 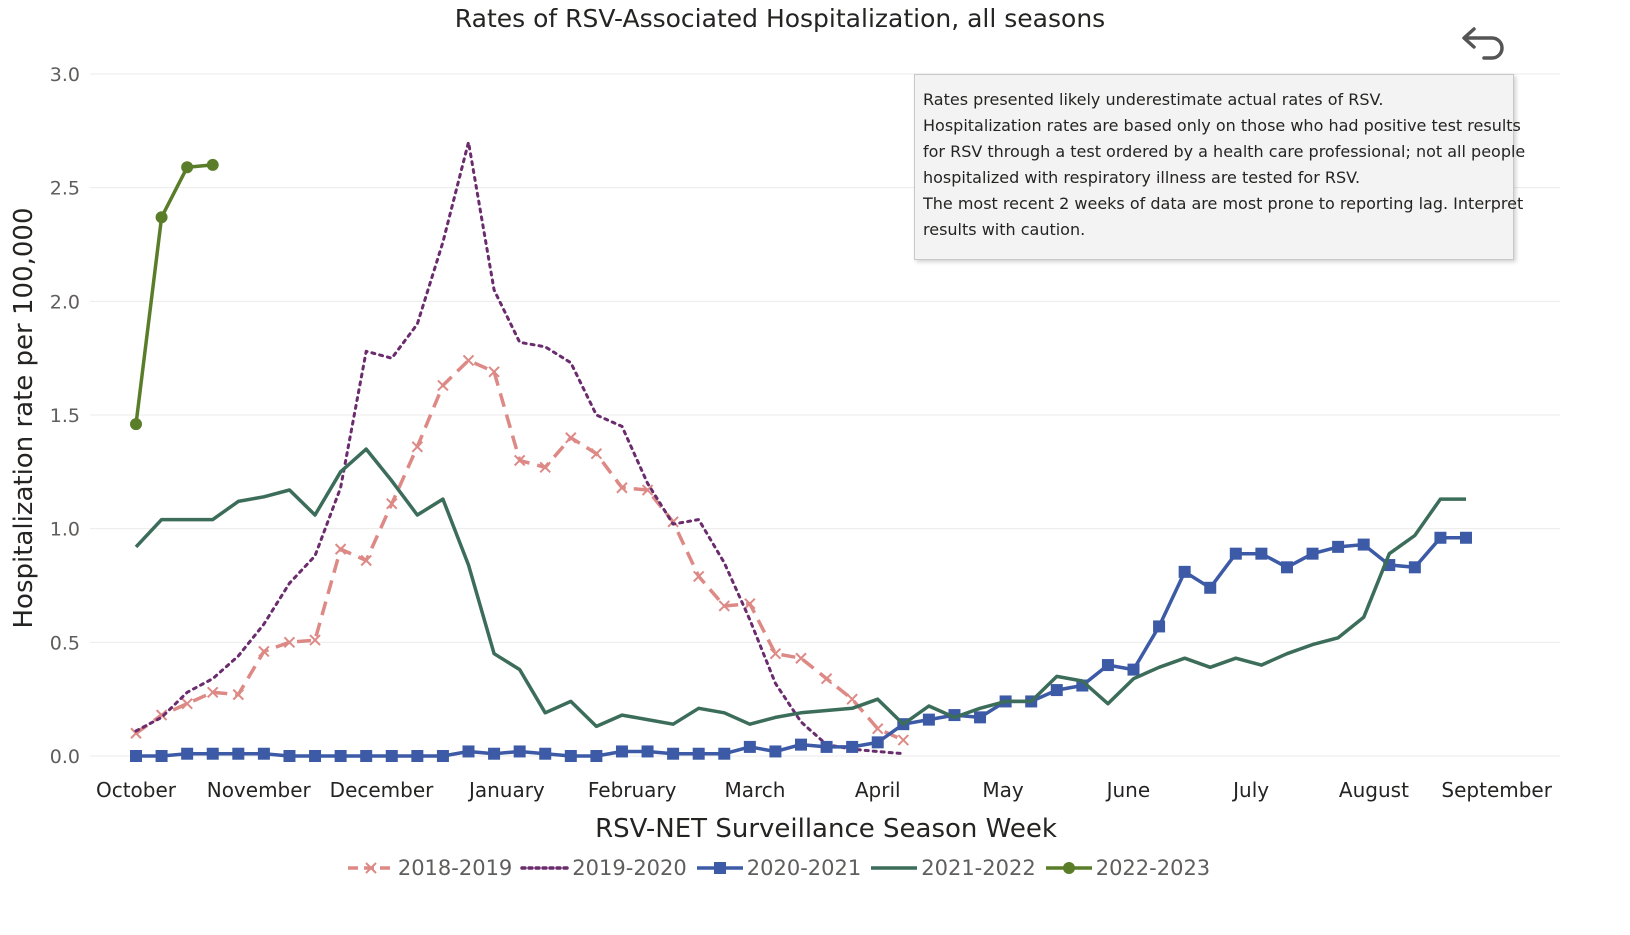 What do you see at coordinates (136, 790) in the screenshot?
I see `x-tick-label: October` at bounding box center [136, 790].